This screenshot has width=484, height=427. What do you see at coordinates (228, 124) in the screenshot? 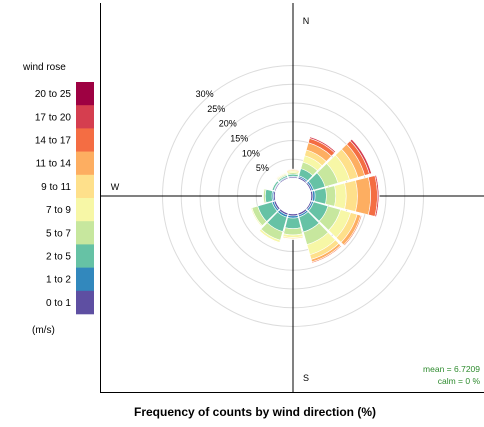
I see `radial-tick-label: 20%` at bounding box center [228, 124].